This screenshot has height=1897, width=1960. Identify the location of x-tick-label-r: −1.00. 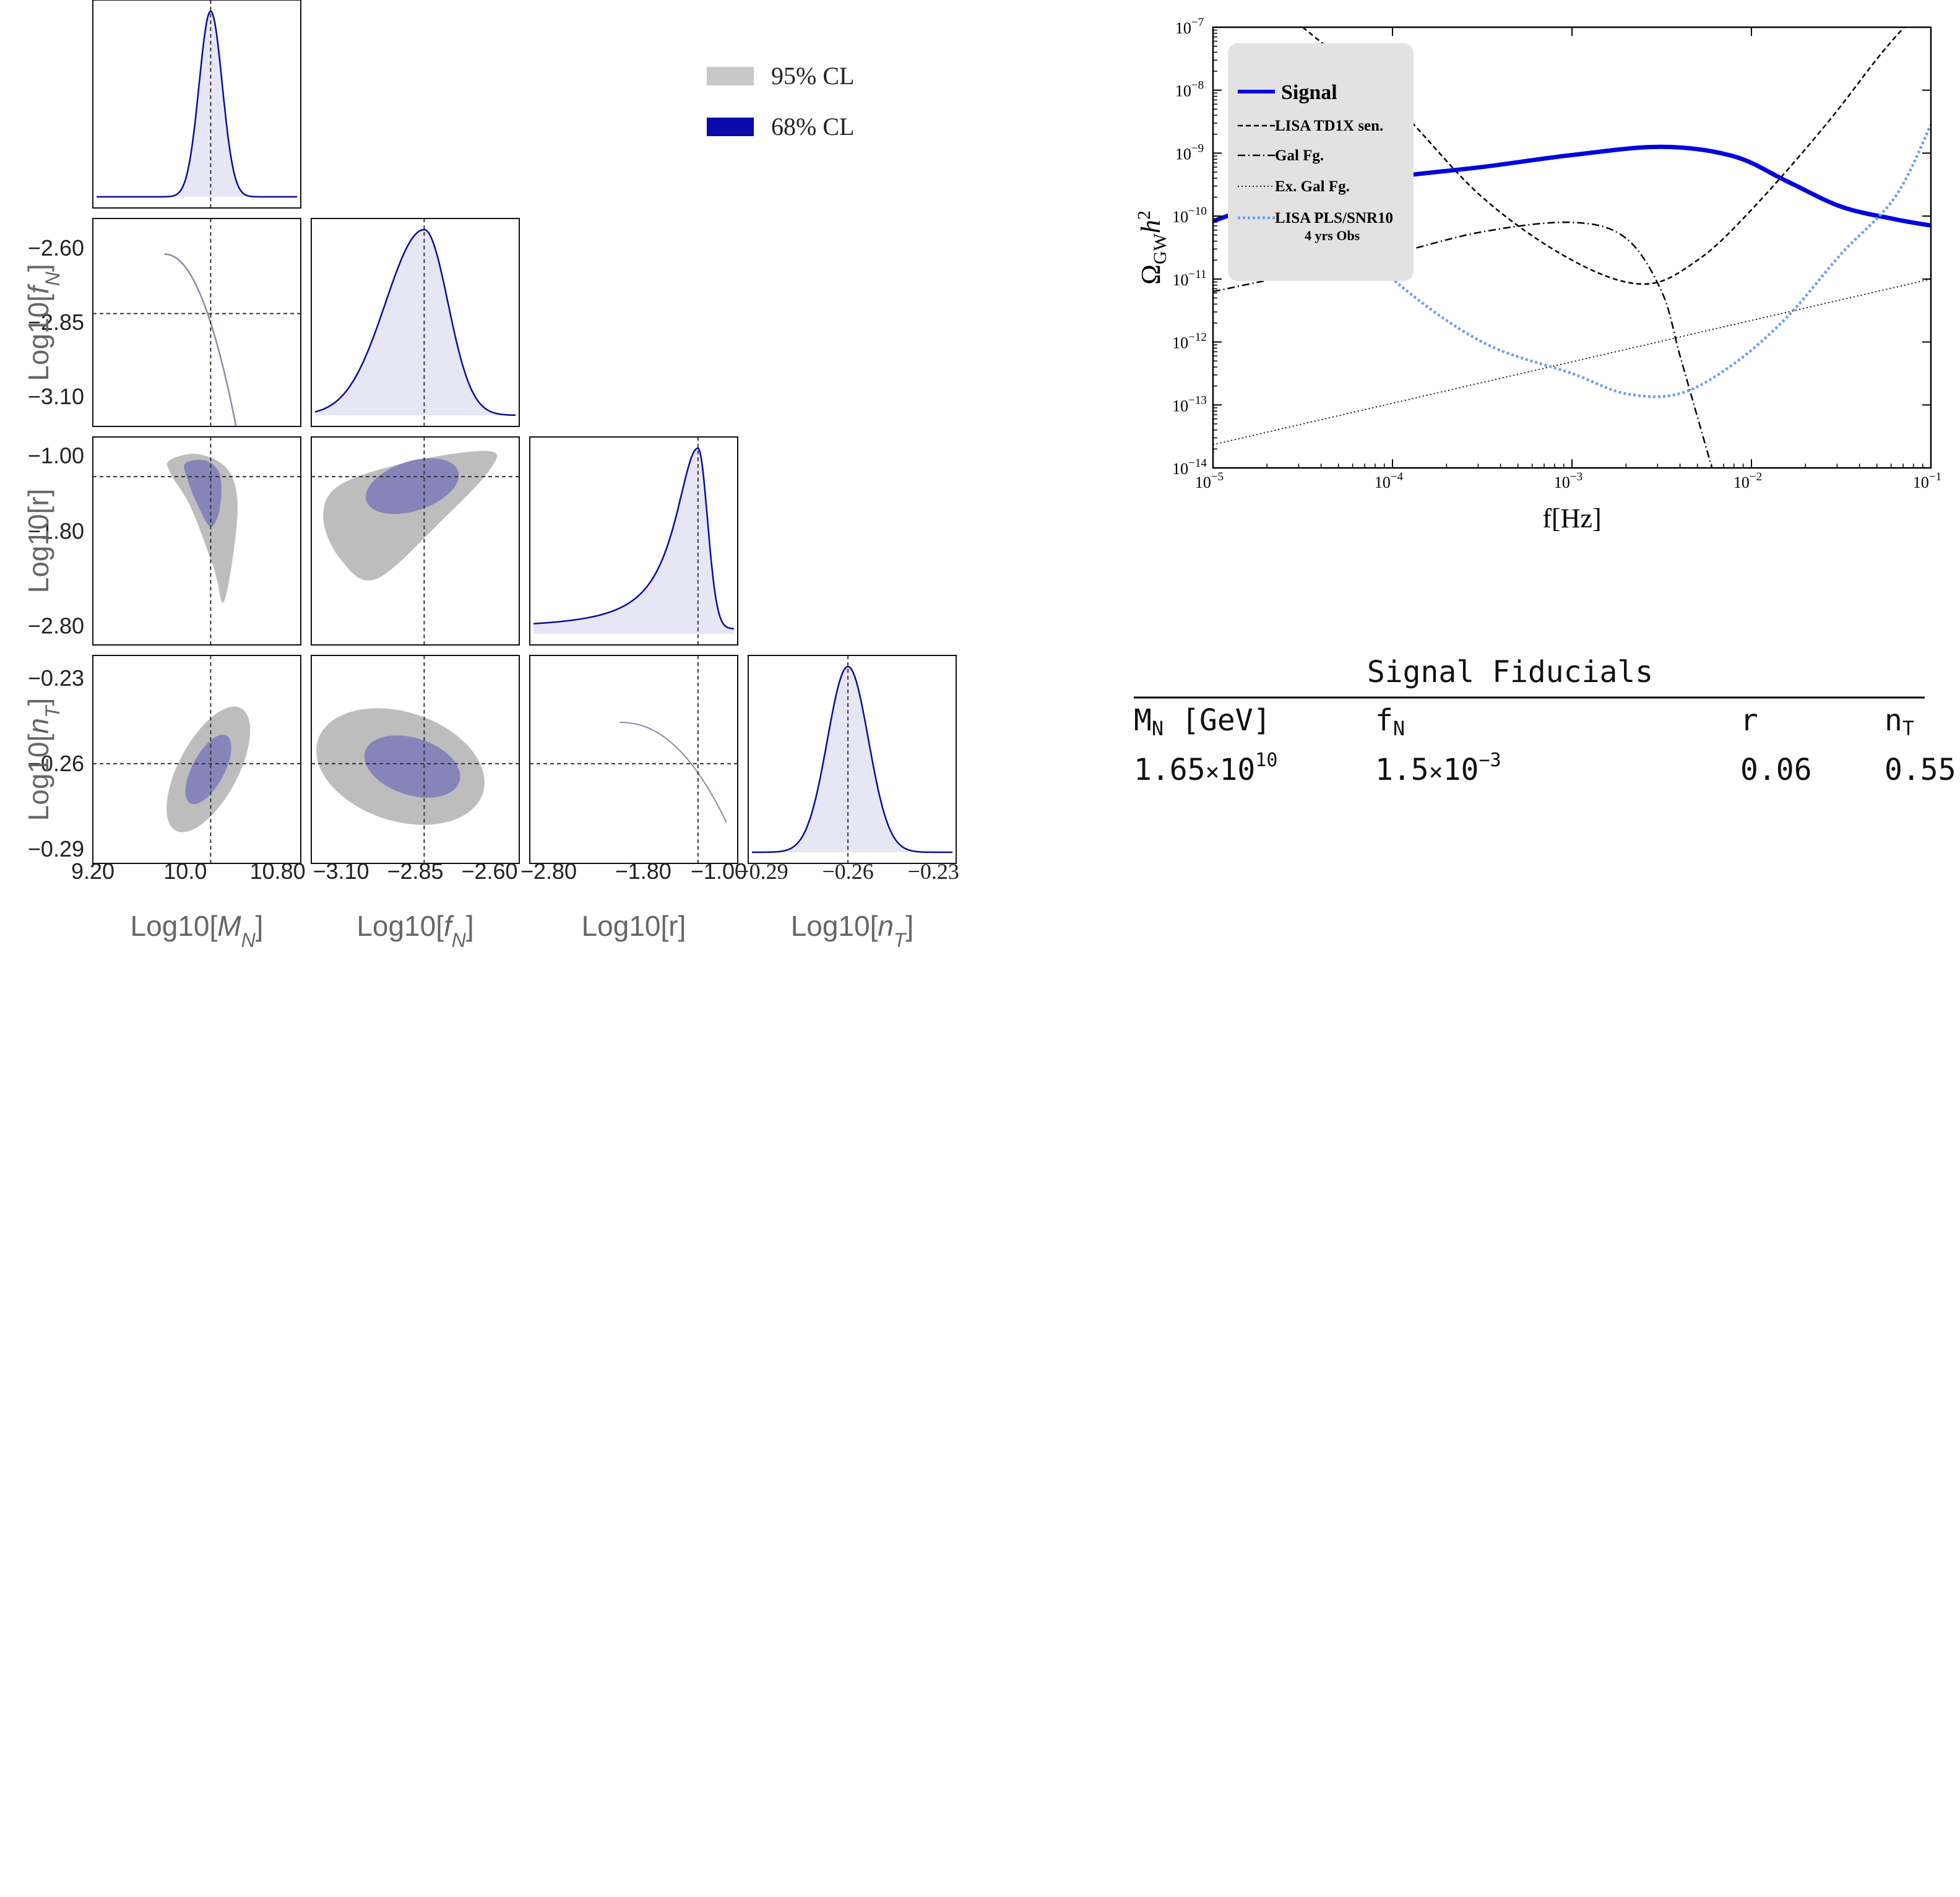
(719, 871).